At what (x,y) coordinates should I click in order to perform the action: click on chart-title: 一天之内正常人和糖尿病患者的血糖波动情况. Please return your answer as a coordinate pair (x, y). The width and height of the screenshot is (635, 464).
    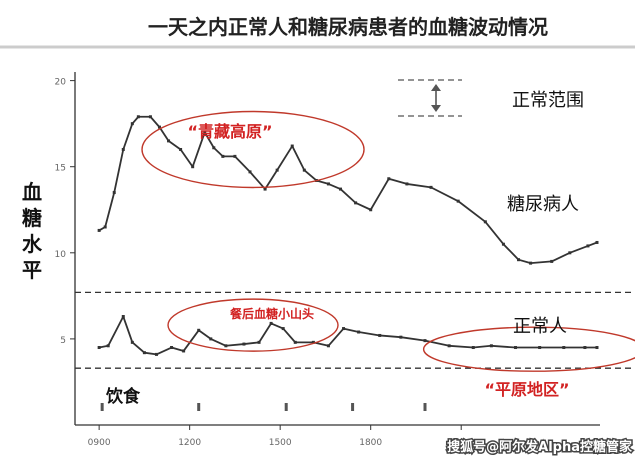
    Looking at the image, I should click on (348, 27).